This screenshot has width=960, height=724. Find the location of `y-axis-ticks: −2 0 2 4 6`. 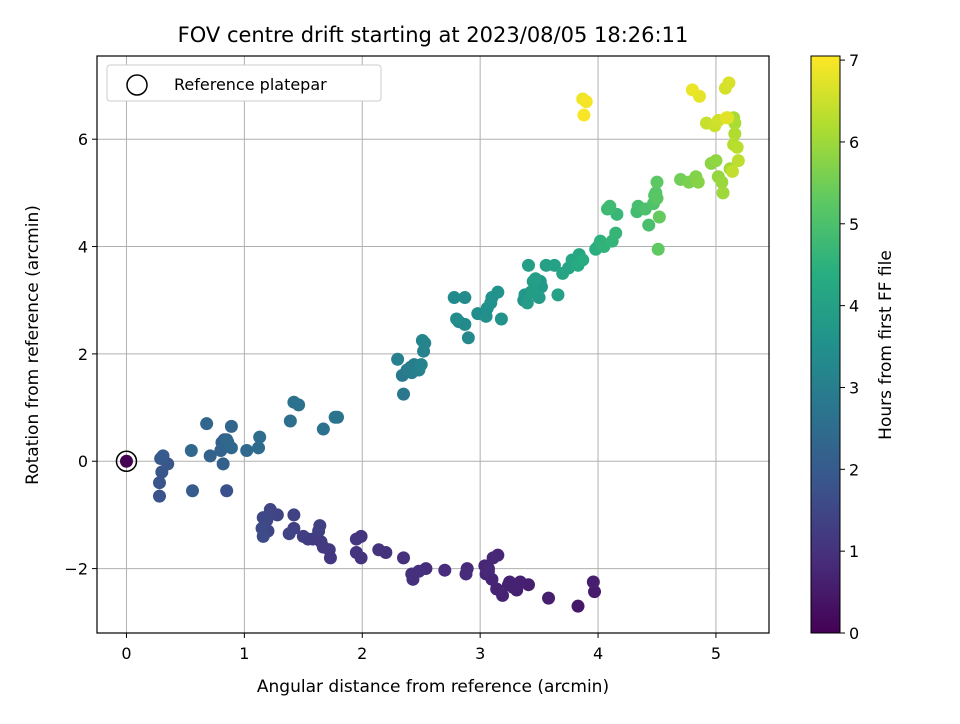

y-axis-ticks: −2 0 2 4 6 is located at coordinates (80, 354).